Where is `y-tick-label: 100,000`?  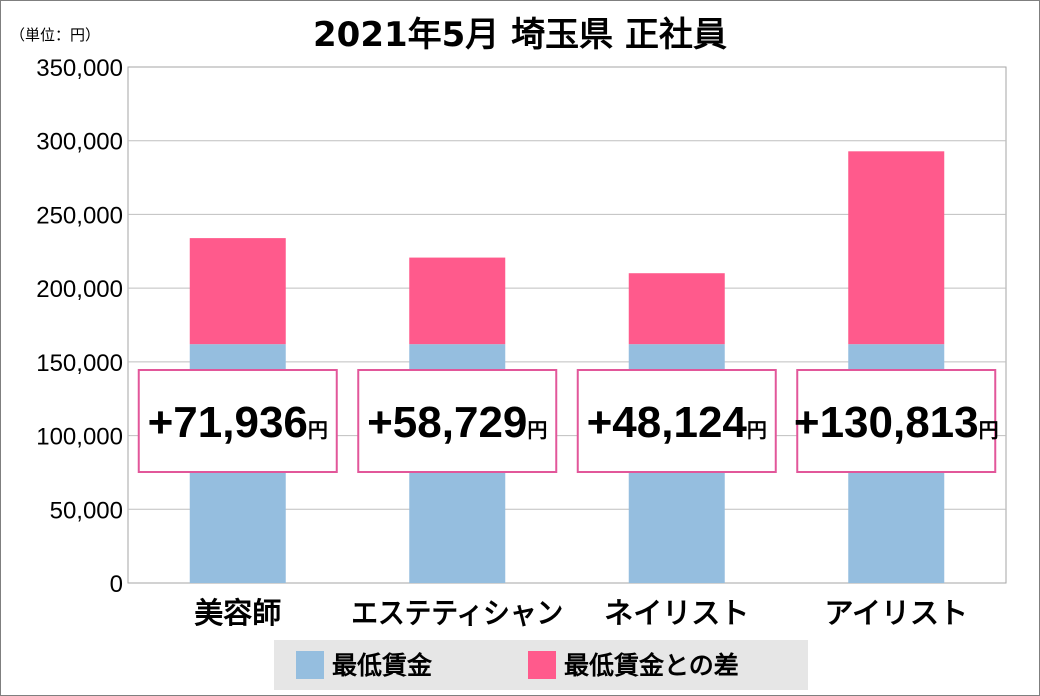
y-tick-label: 100,000 is located at coordinates (79, 437).